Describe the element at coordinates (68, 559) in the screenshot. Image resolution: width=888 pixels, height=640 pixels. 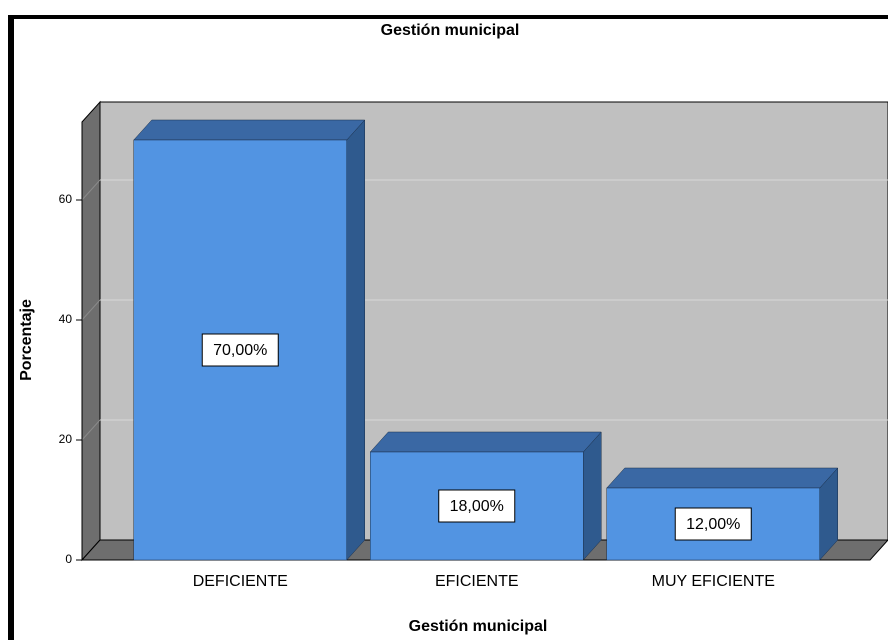
I see `y-tick-label: 0` at that location.